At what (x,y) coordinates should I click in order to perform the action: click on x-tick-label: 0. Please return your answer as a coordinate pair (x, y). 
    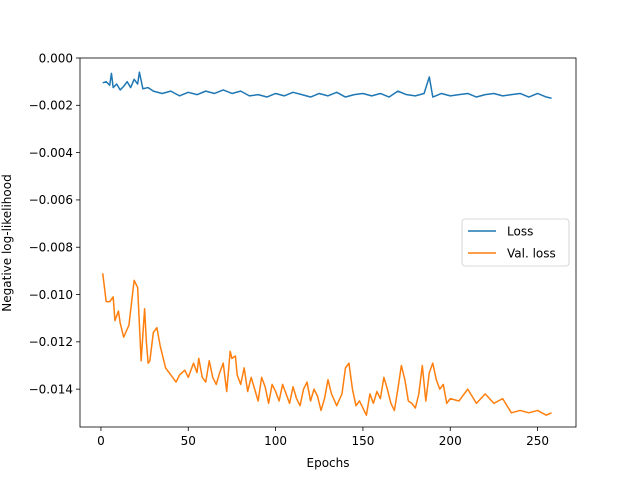
    Looking at the image, I should click on (101, 441).